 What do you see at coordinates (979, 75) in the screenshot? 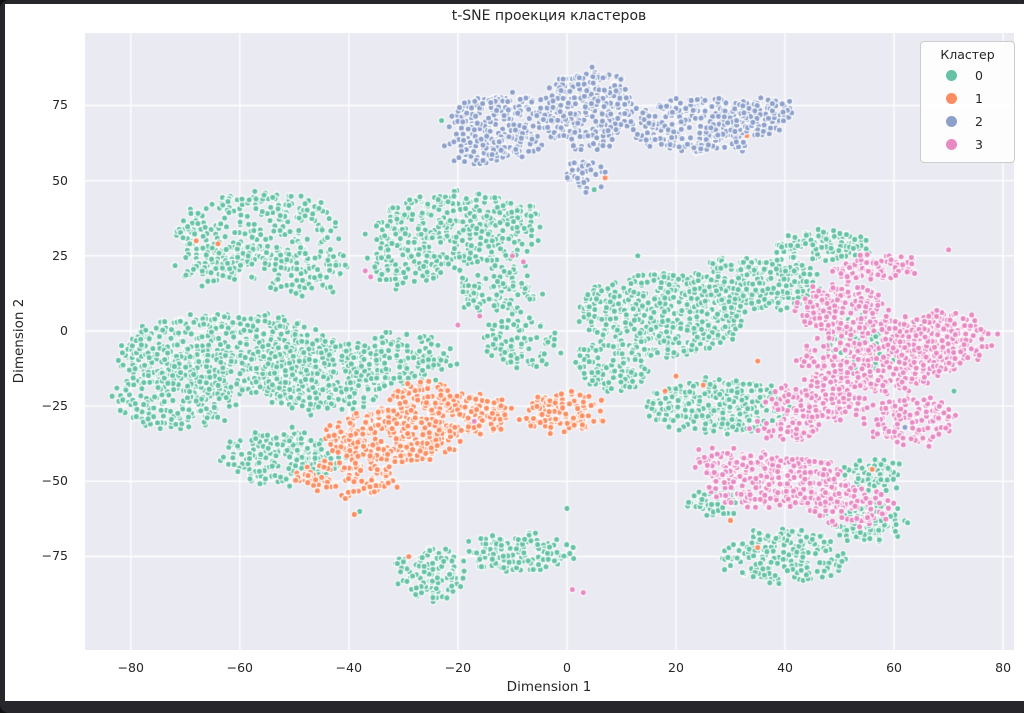
I see `legend-entry-label: 0` at bounding box center [979, 75].